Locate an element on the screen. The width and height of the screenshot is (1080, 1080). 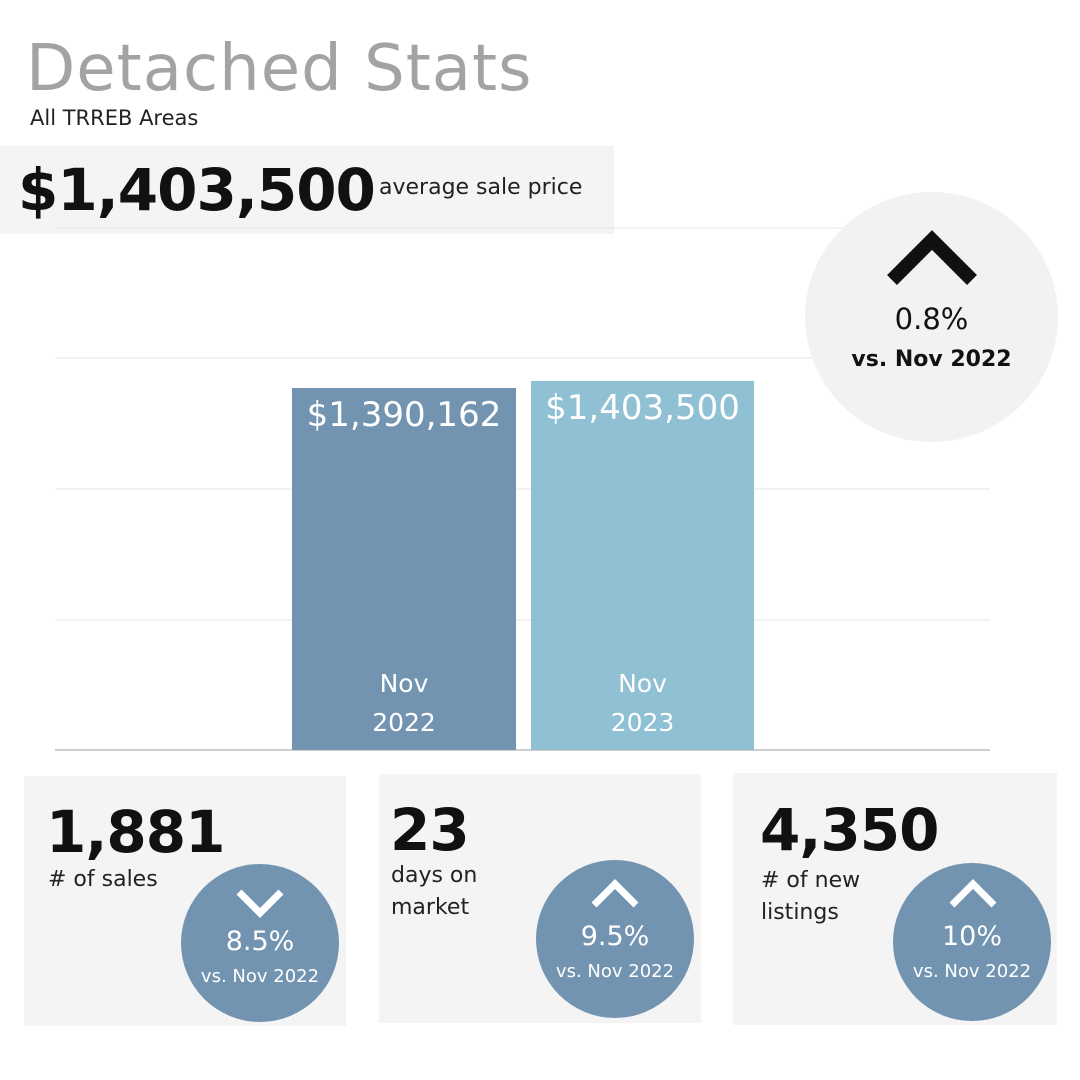
sales-value: 1,881 is located at coordinates (135, 832).